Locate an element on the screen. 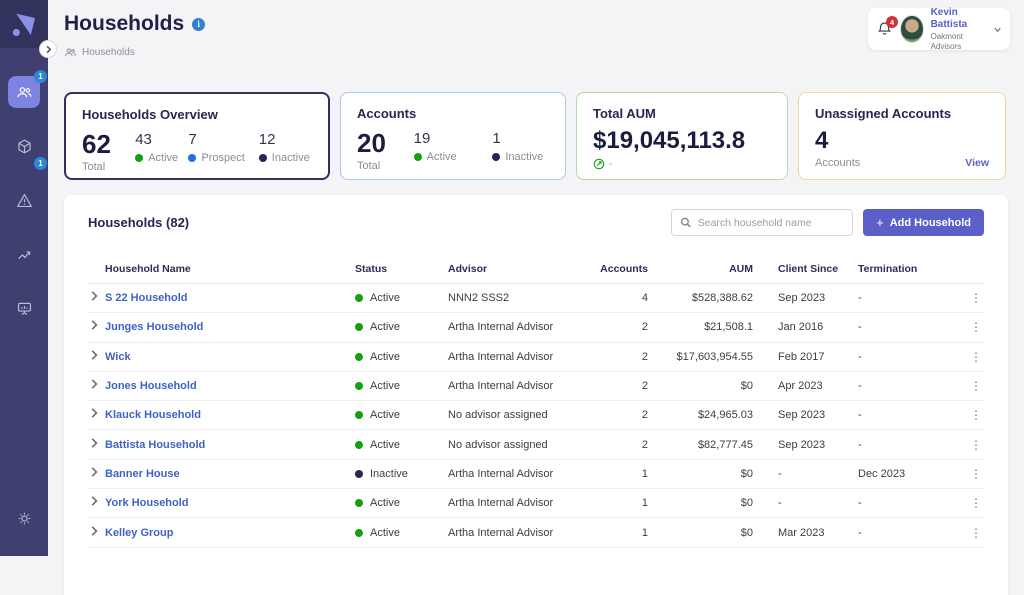 The width and height of the screenshot is (1024, 595). aum-cell: $17,603,954.55 is located at coordinates (714, 356).